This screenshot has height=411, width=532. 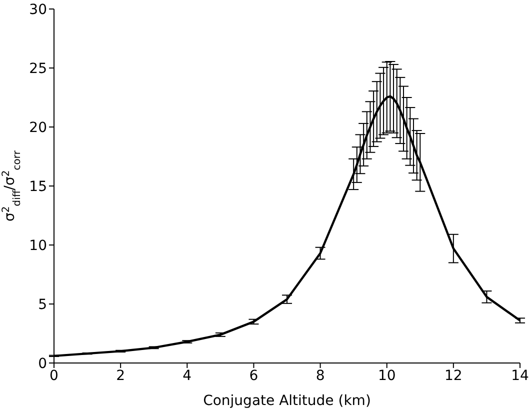 What do you see at coordinates (38, 246) in the screenshot?
I see `y-tick-label: 10` at bounding box center [38, 246].